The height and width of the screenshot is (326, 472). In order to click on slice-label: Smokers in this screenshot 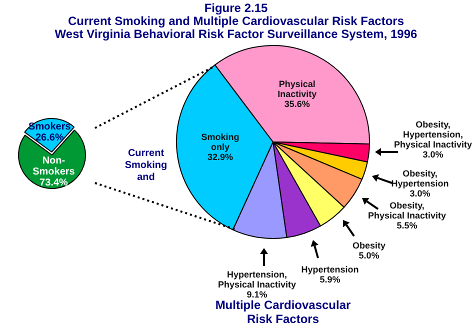, I will do `click(50, 127)`.